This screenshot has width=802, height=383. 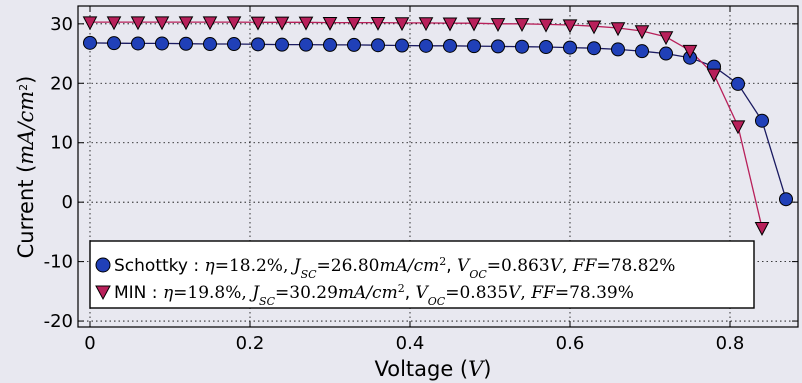 What do you see at coordinates (401, 288) in the screenshot?
I see `legend-min-jsc-unit-sup: 2` at bounding box center [401, 288].